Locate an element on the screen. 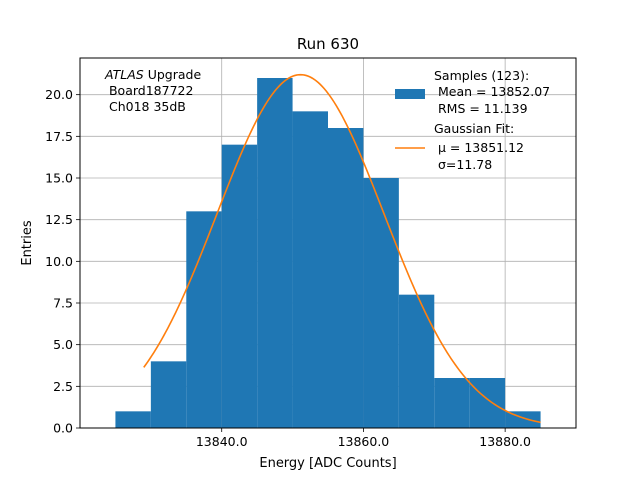 This screenshot has width=640, height=480. x-axis-label: Energy [ADC Counts] is located at coordinates (327, 463).